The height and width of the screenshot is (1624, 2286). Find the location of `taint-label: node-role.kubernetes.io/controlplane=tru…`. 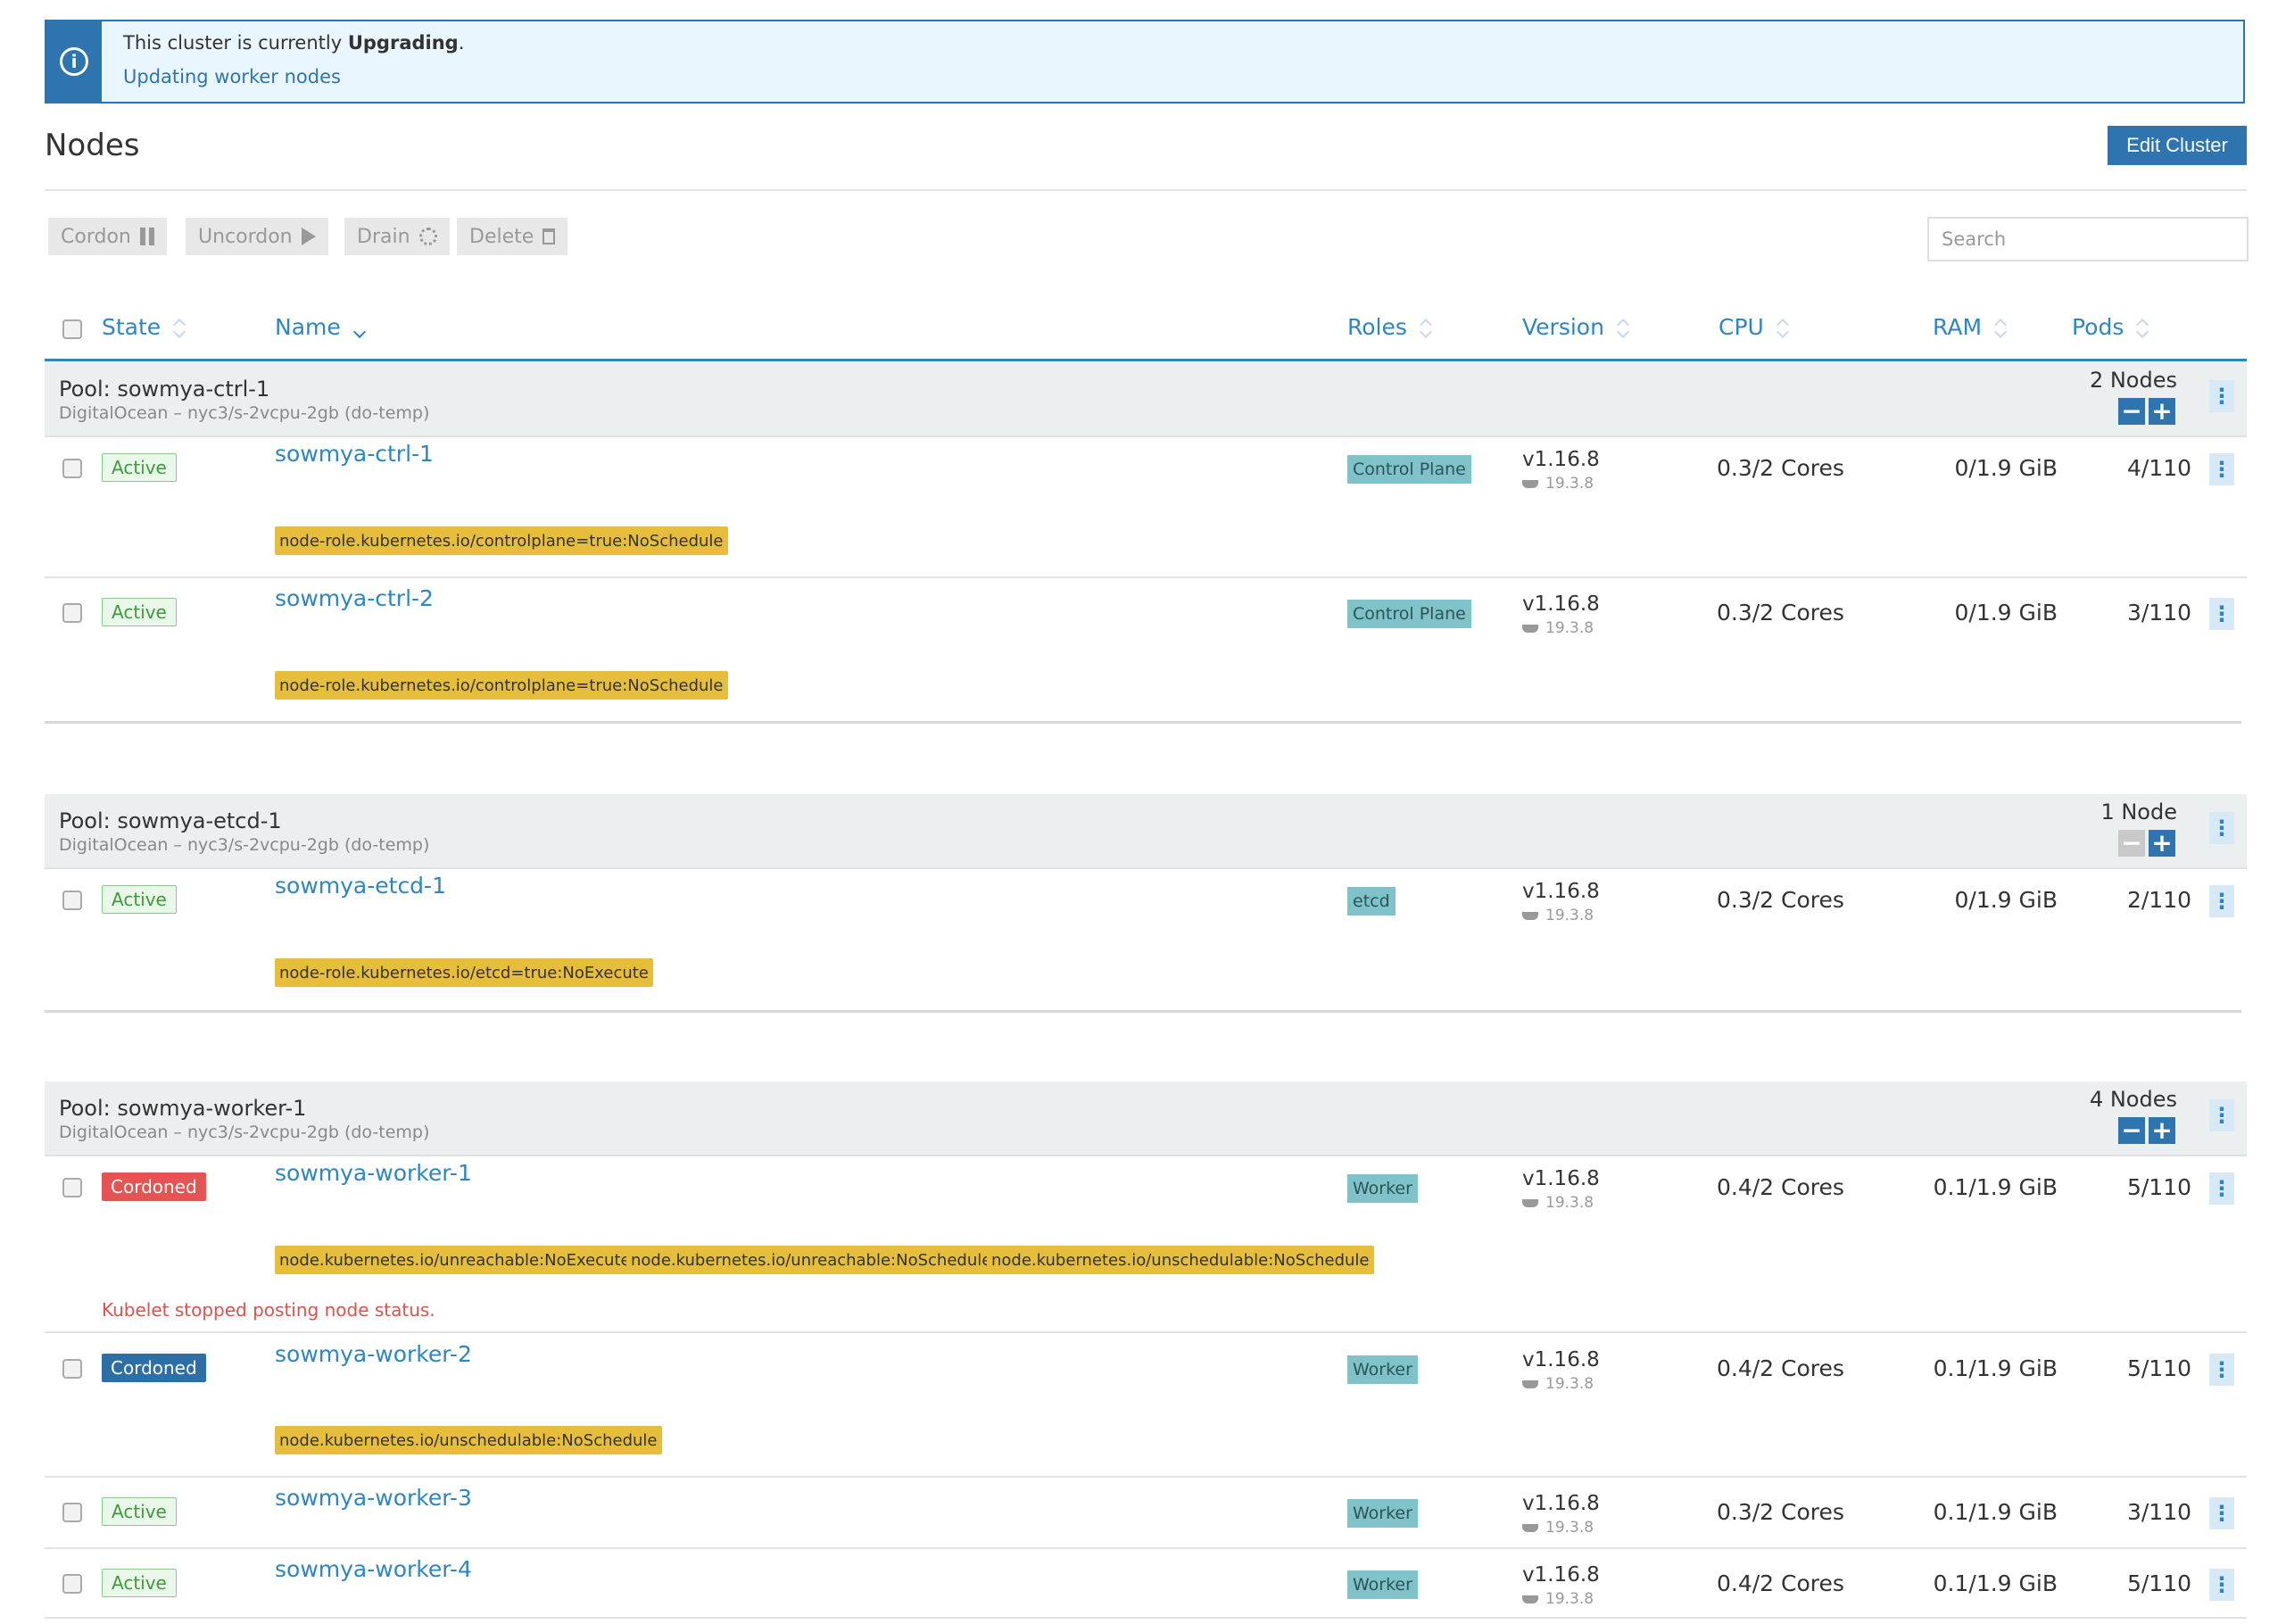

taint-label: node-role.kubernetes.io/controlplane=tru… is located at coordinates (501, 685).